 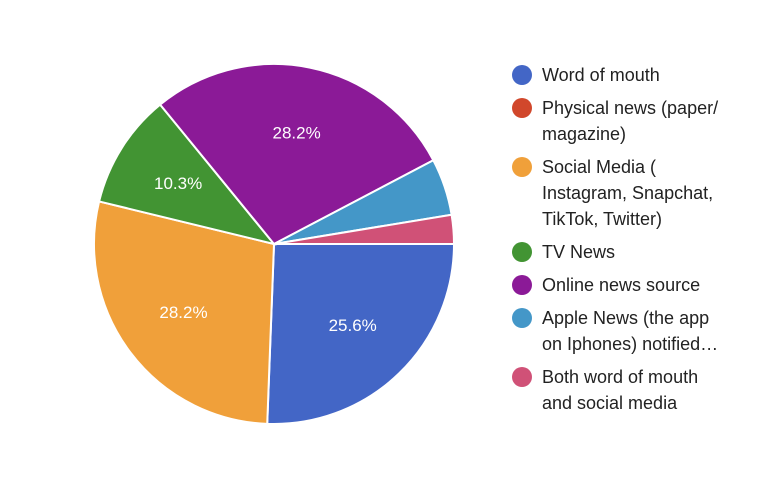 What do you see at coordinates (178, 183) in the screenshot?
I see `pie-slice-label-3: 10.3%` at bounding box center [178, 183].